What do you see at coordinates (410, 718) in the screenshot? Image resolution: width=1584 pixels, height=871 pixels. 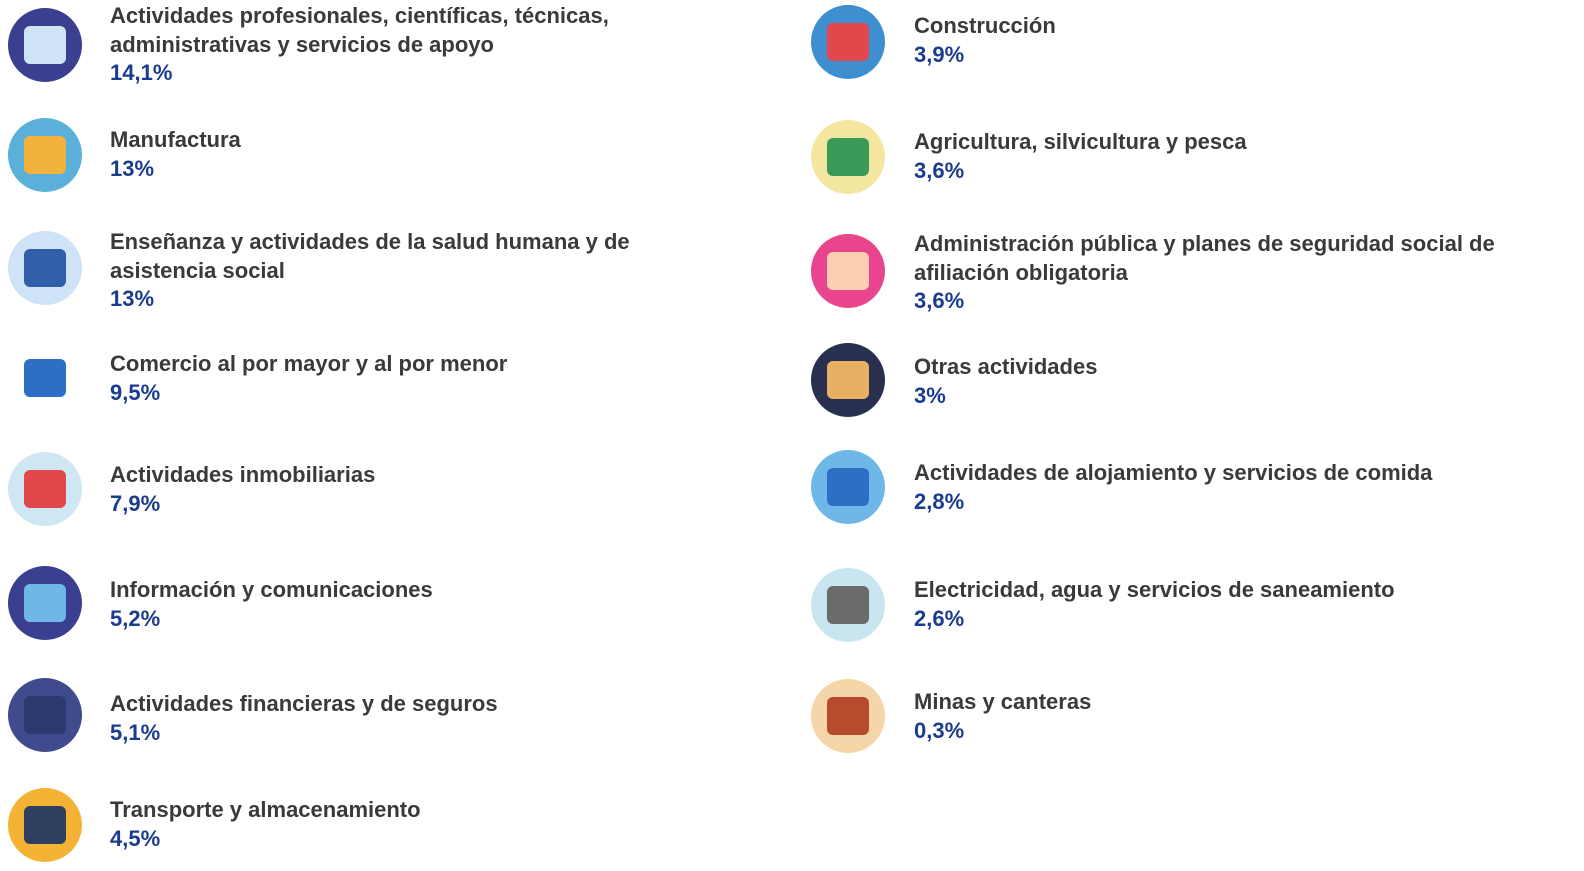 I see `sector-text: Actividades financieras y de seguros 5,1%` at bounding box center [410, 718].